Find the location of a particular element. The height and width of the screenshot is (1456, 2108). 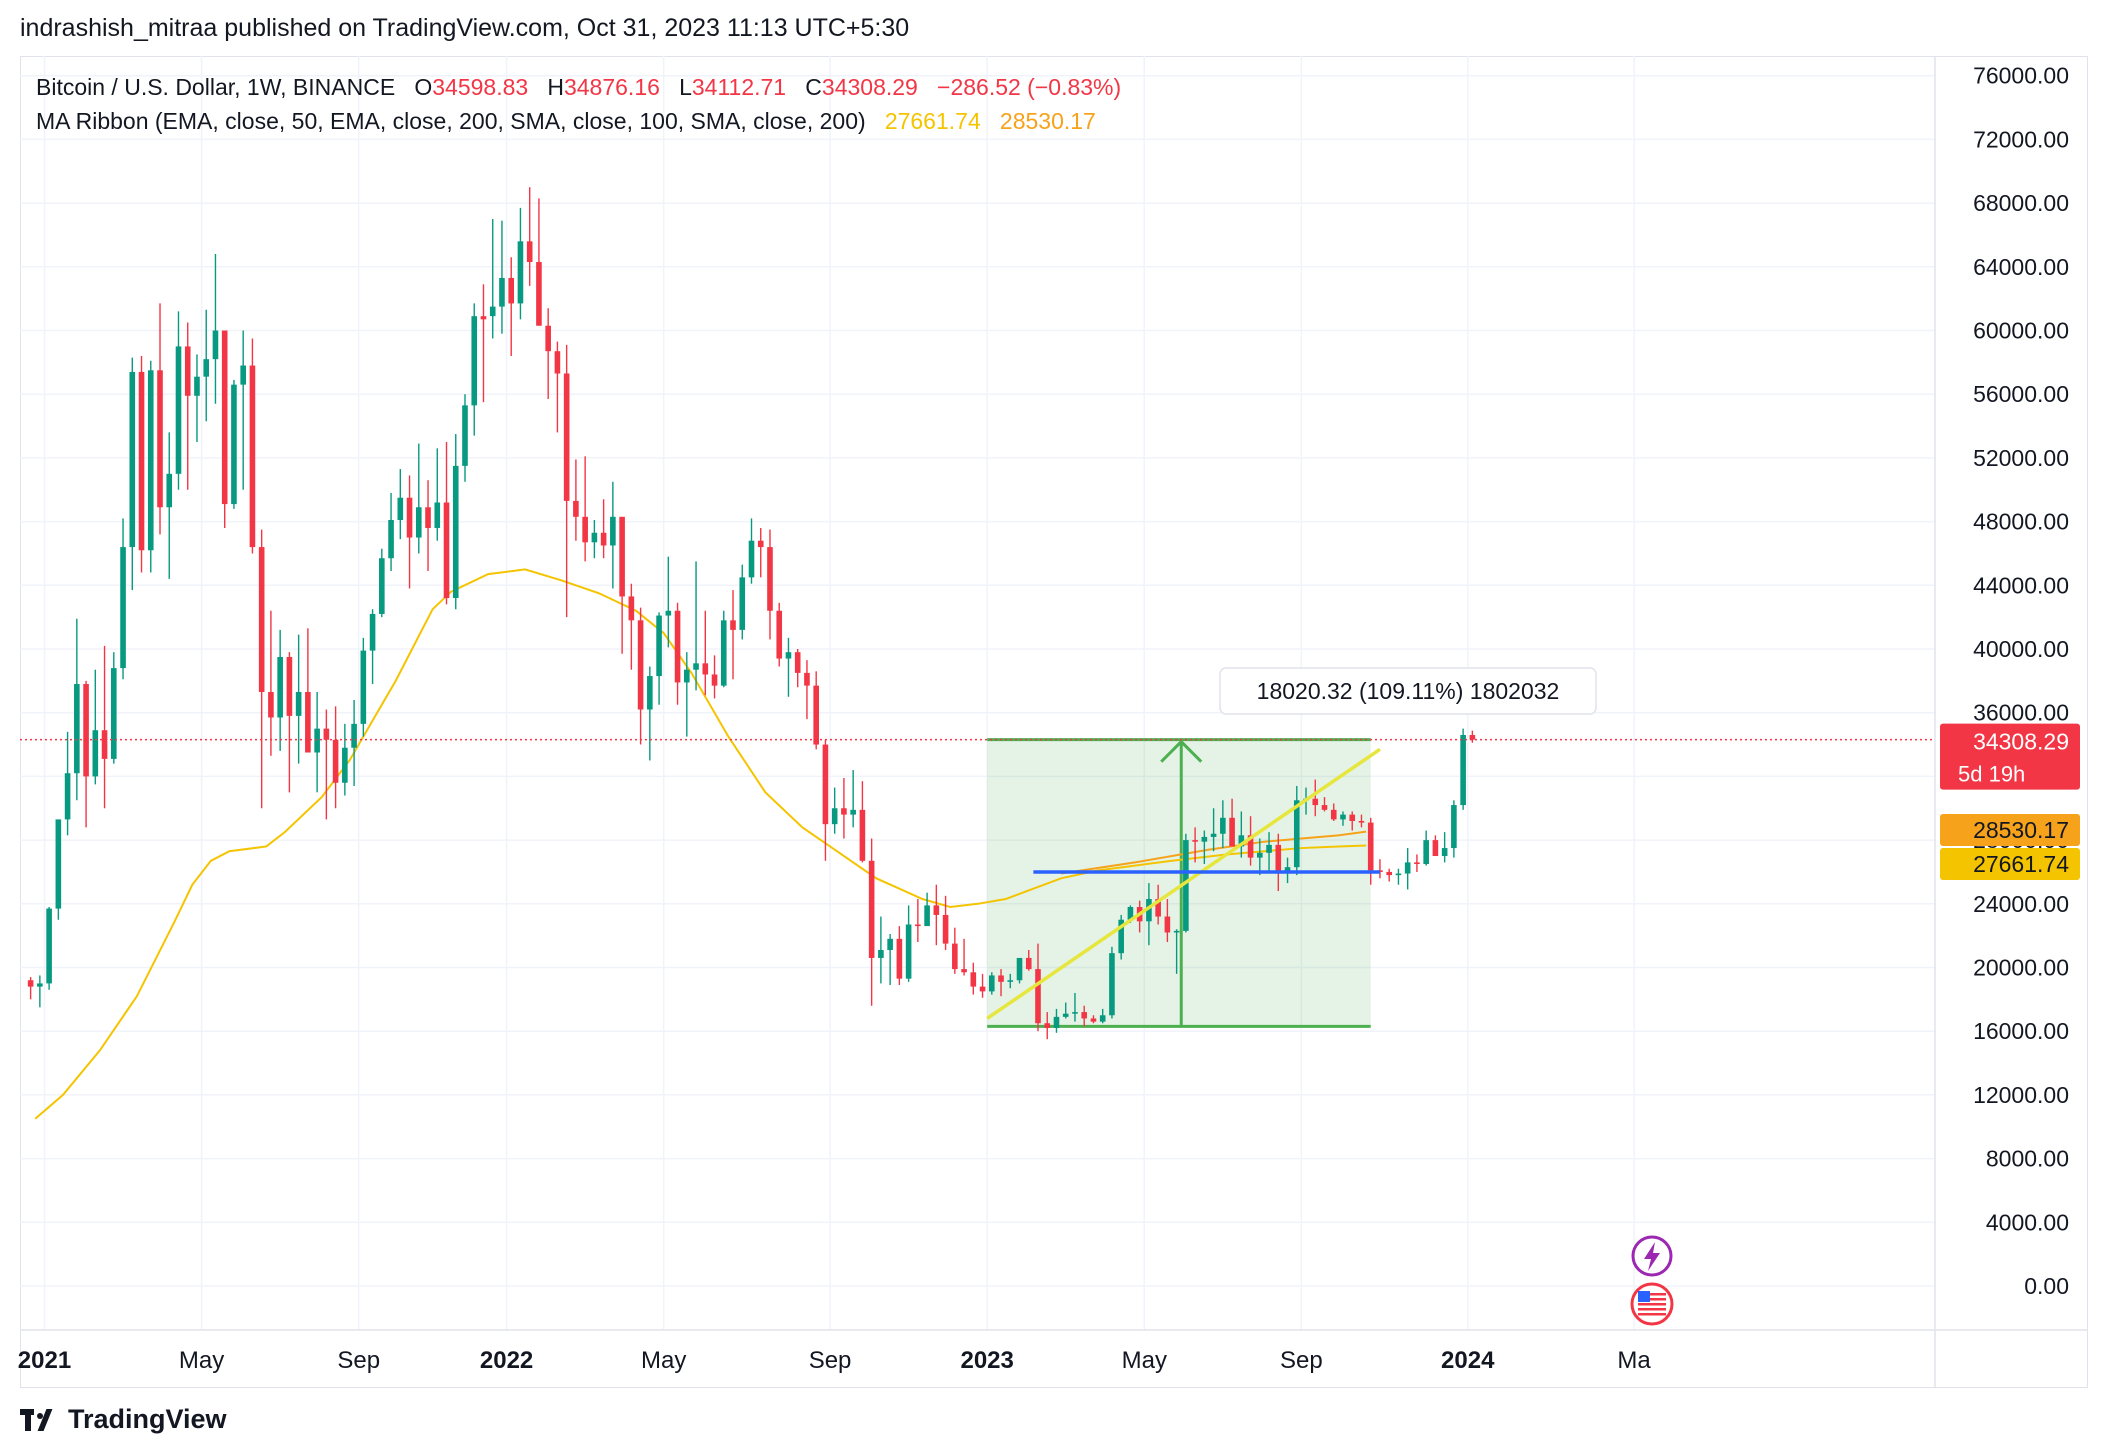

tradingview-logo: TradingView is located at coordinates (123, 1419).